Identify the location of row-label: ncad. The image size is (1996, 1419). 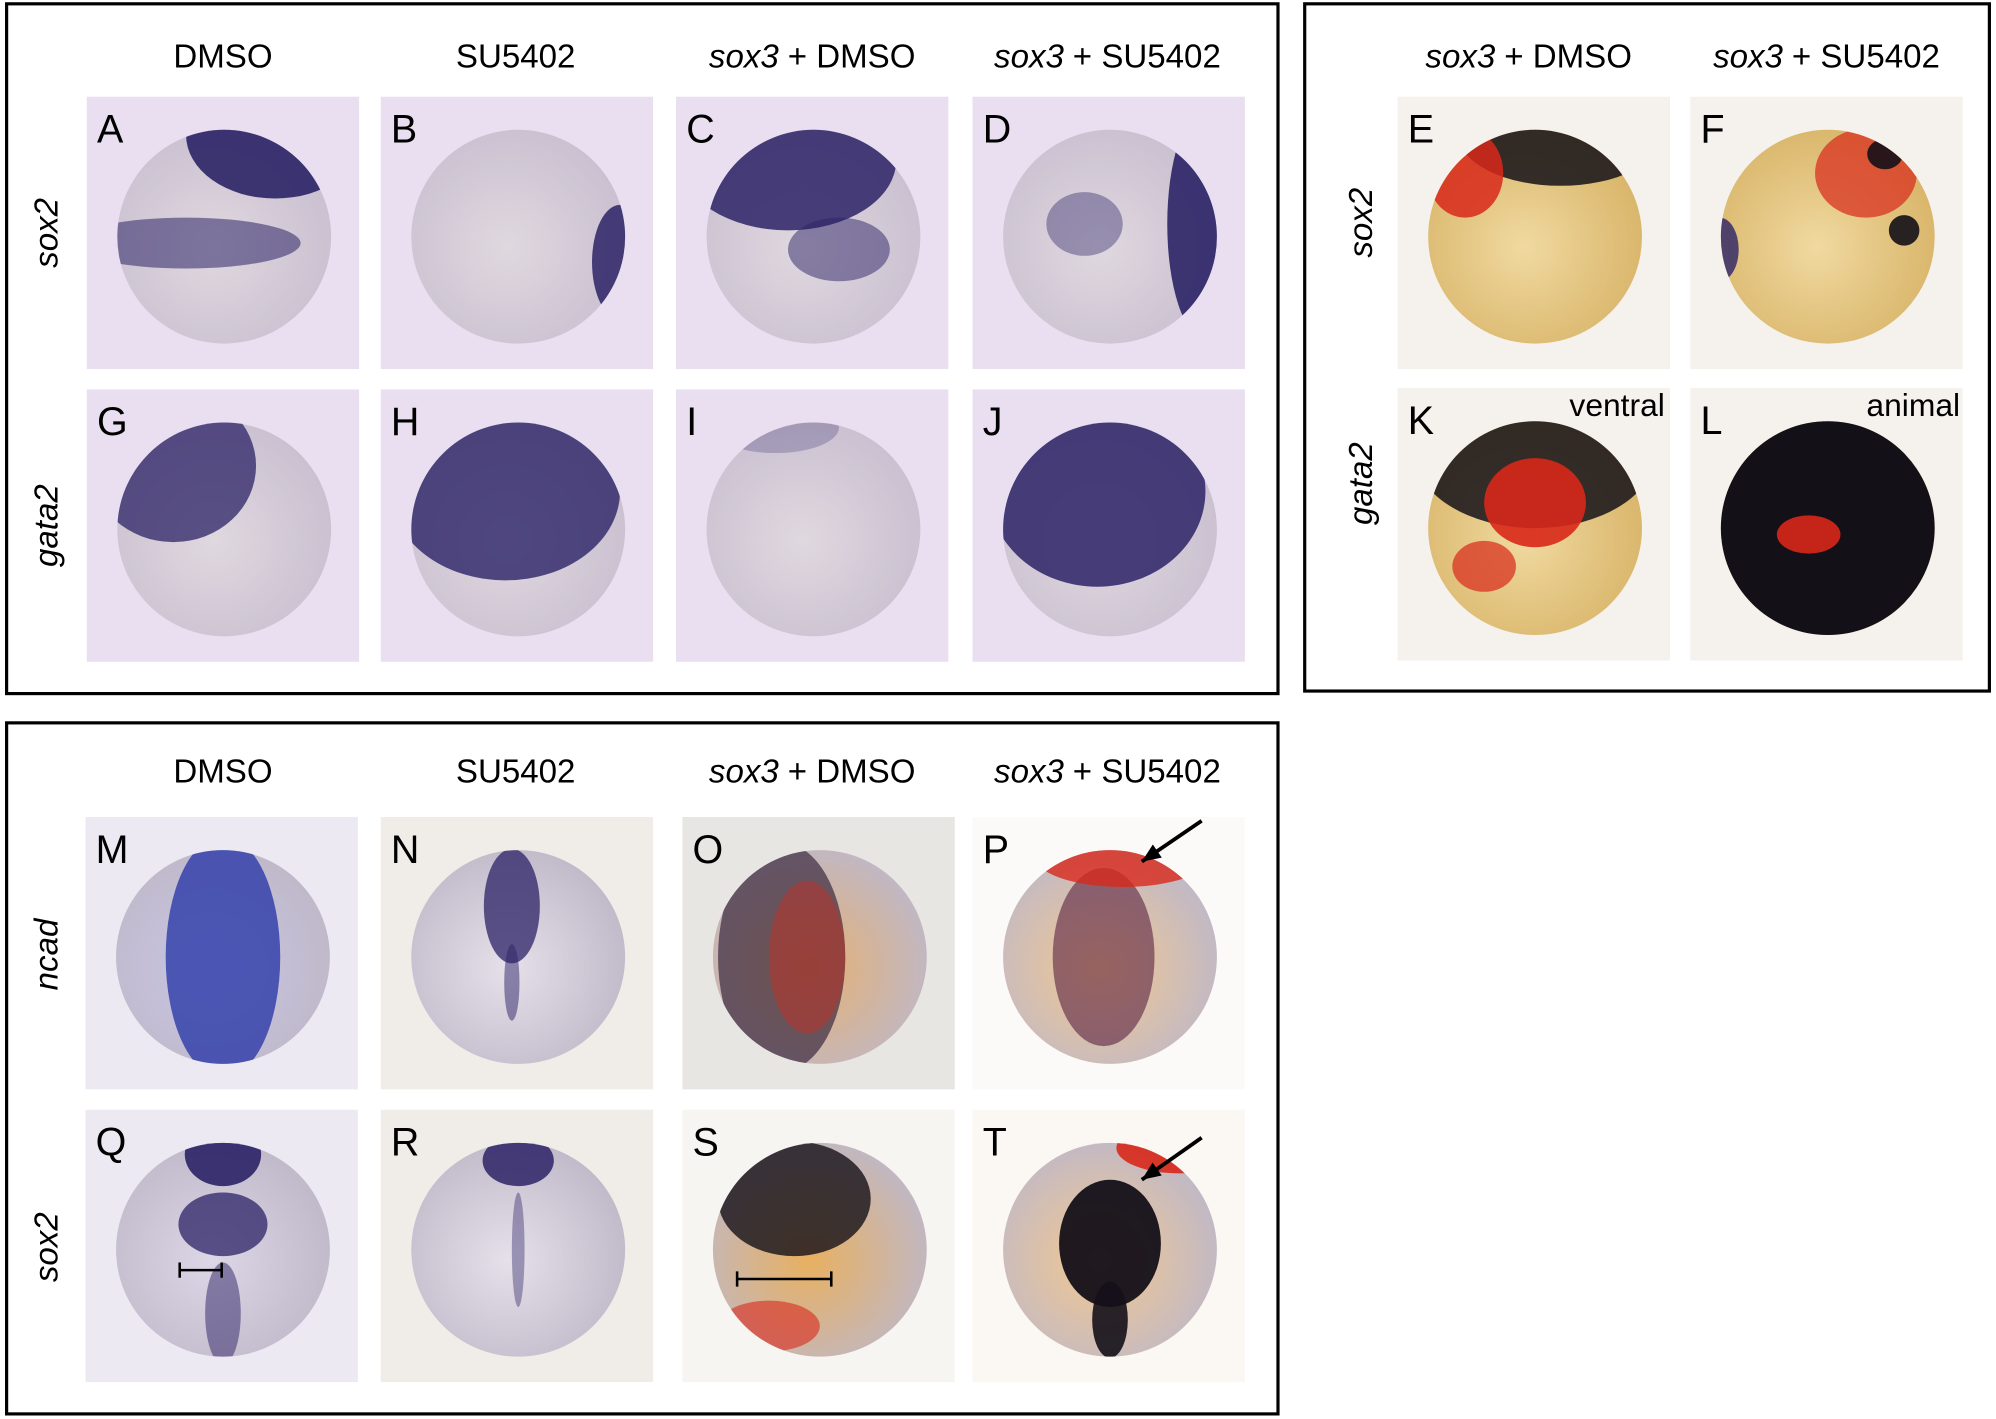
(47, 953).